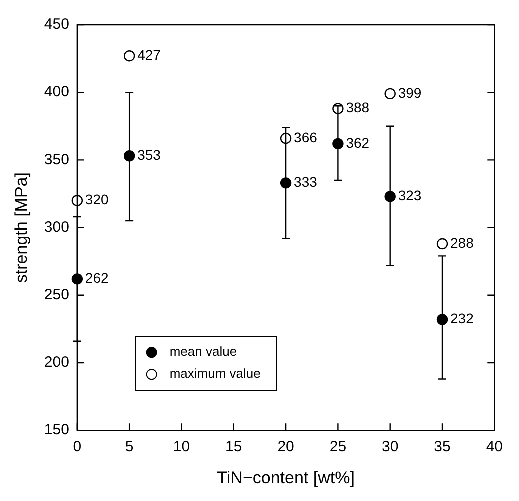 This screenshot has height=501, width=519. What do you see at coordinates (204, 352) in the screenshot?
I see `legend-label: mean value` at bounding box center [204, 352].